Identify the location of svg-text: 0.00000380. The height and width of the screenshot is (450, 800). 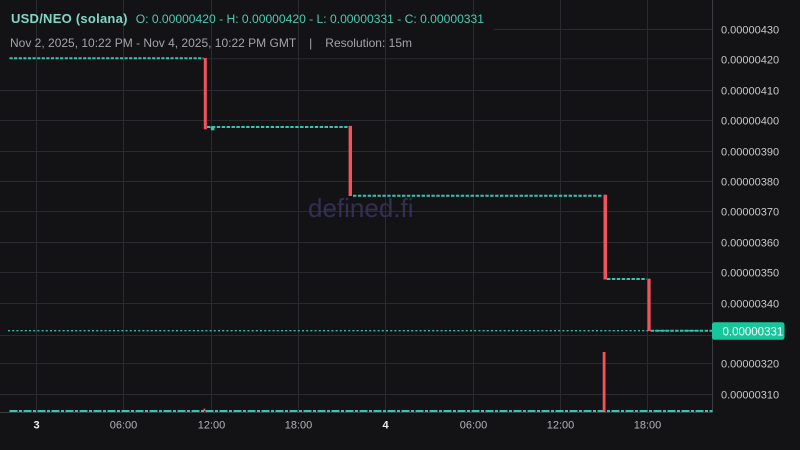
(750, 183).